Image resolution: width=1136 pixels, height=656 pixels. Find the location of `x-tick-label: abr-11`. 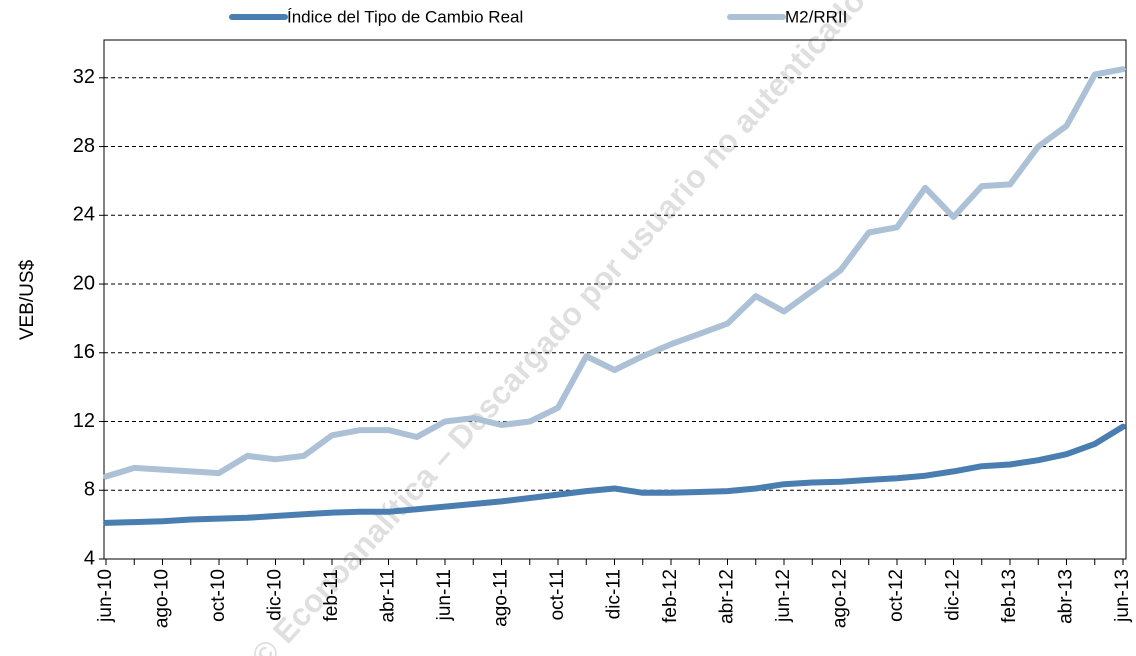

x-tick-label: abr-11 is located at coordinates (388, 596).